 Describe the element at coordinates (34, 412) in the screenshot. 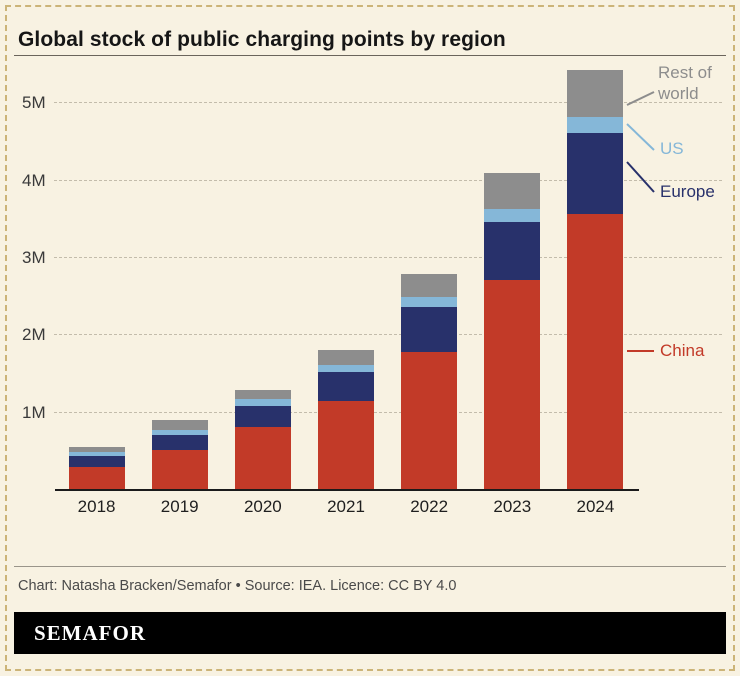

I see `y-tick-label: 1M` at that location.